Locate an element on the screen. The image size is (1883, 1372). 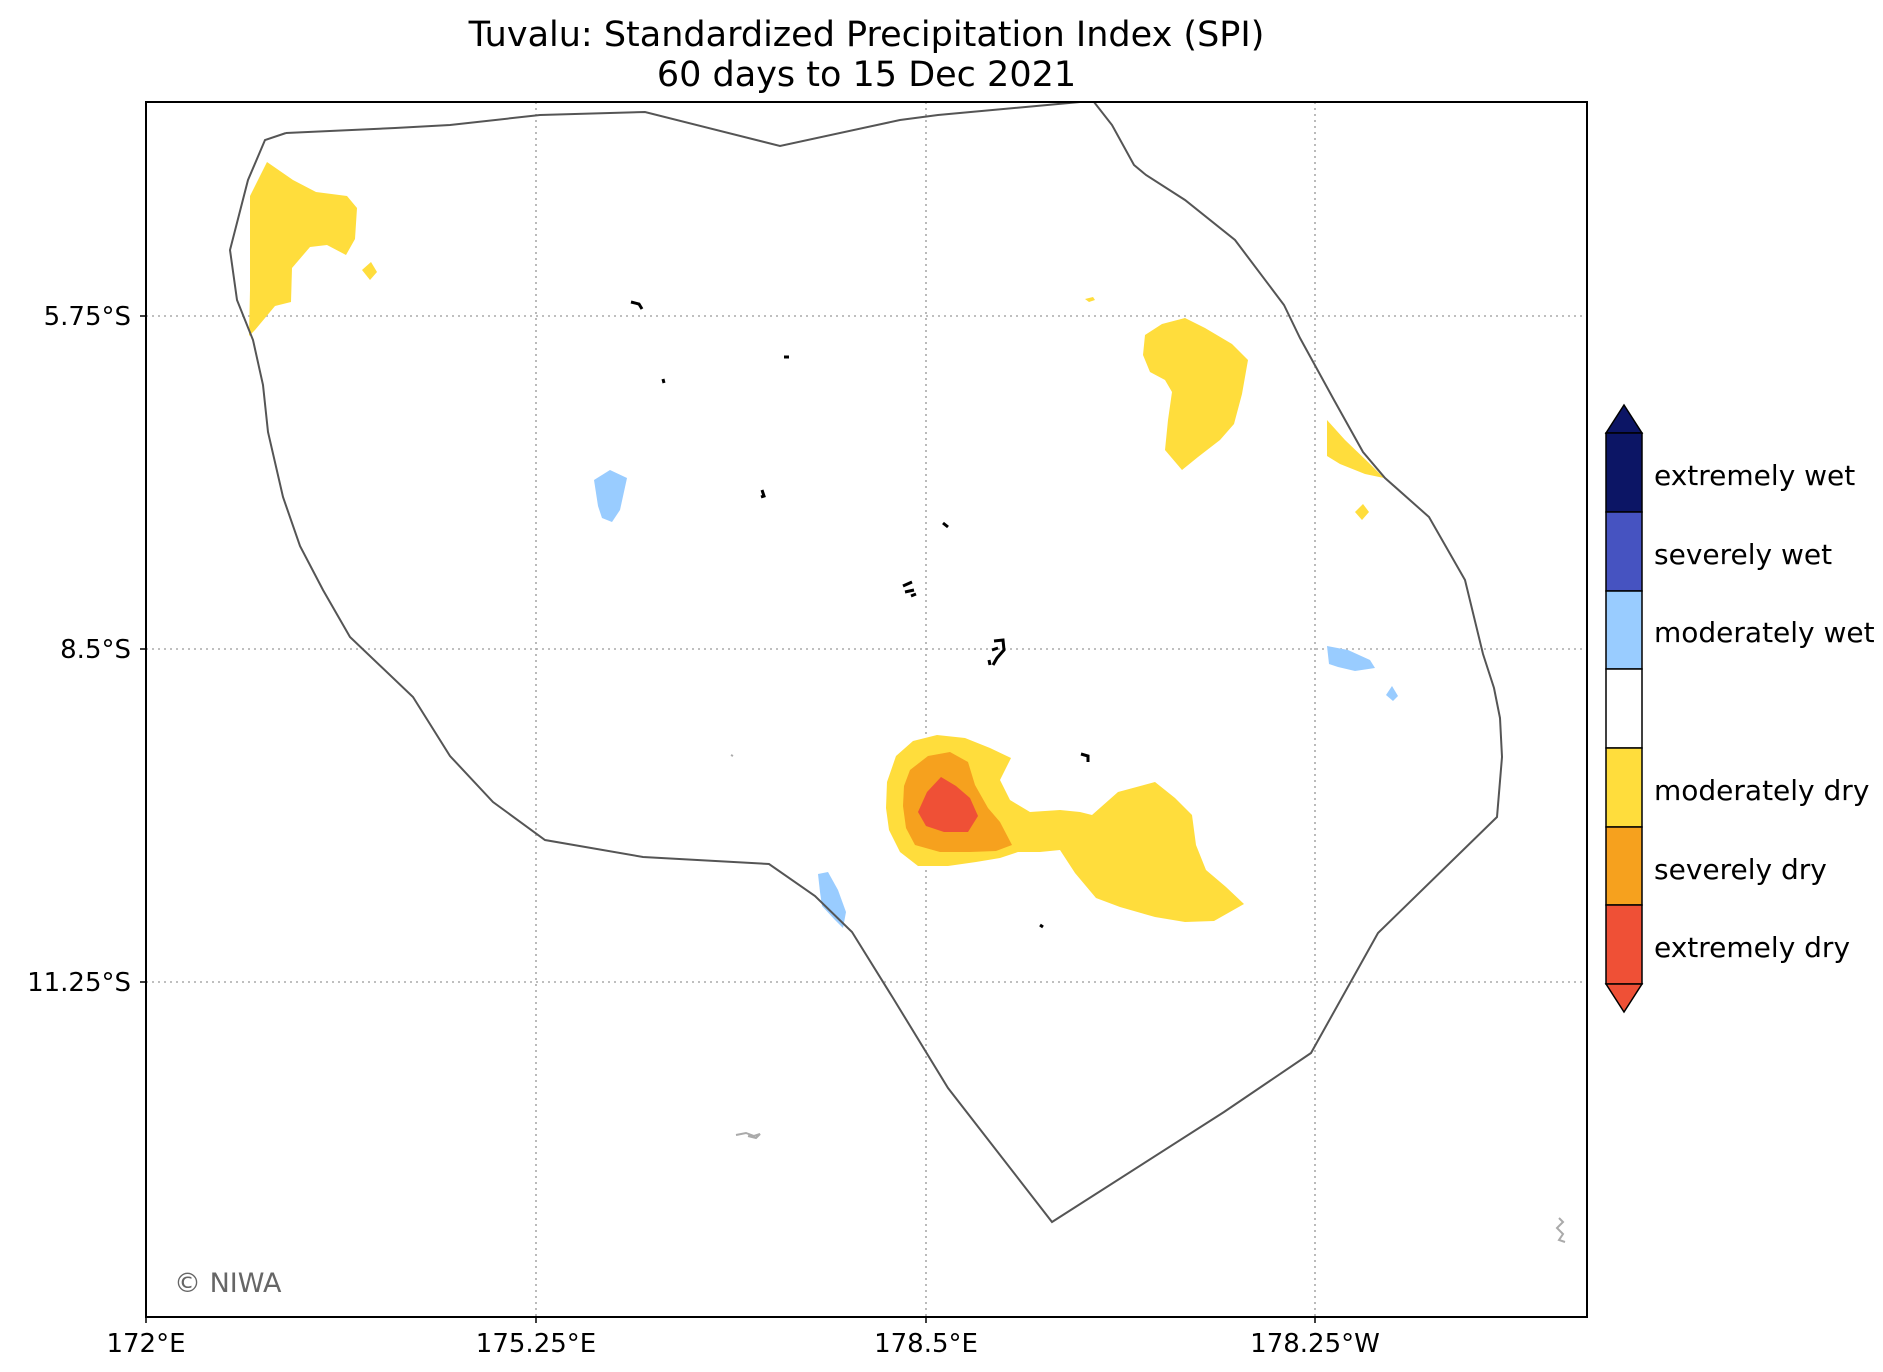
legend-colorbar is located at coordinates (1624, 708).